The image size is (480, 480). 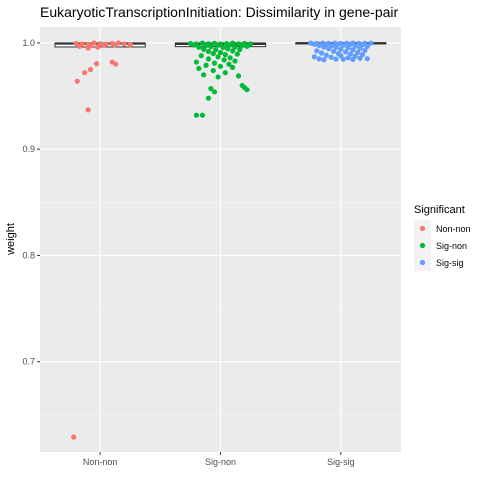 I want to click on legend-label: Sig-non, so click(x=451, y=246).